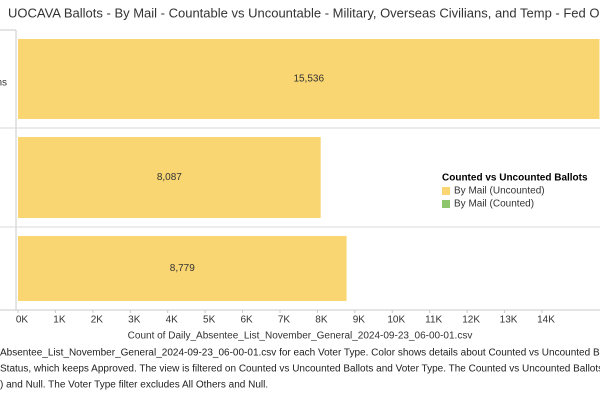 The width and height of the screenshot is (600, 400). Describe the element at coordinates (284, 320) in the screenshot. I see `x-tick-label: 7K` at that location.